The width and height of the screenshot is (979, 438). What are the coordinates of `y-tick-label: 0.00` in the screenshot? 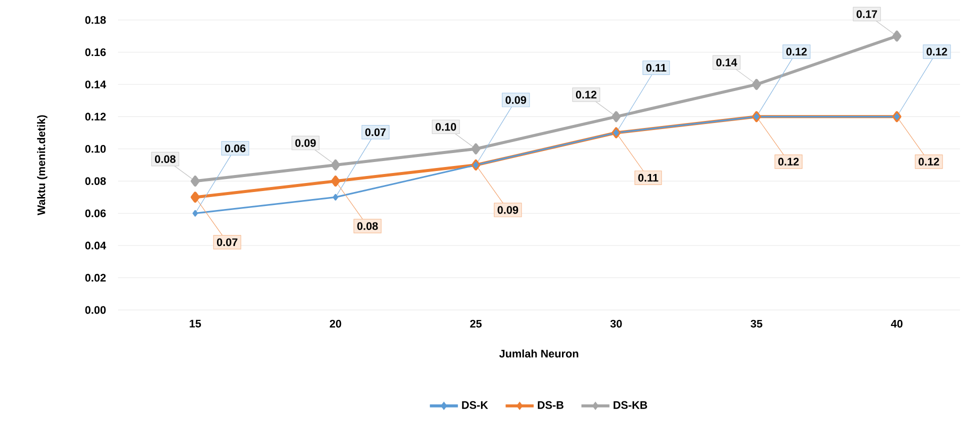 It's located at (95, 310).